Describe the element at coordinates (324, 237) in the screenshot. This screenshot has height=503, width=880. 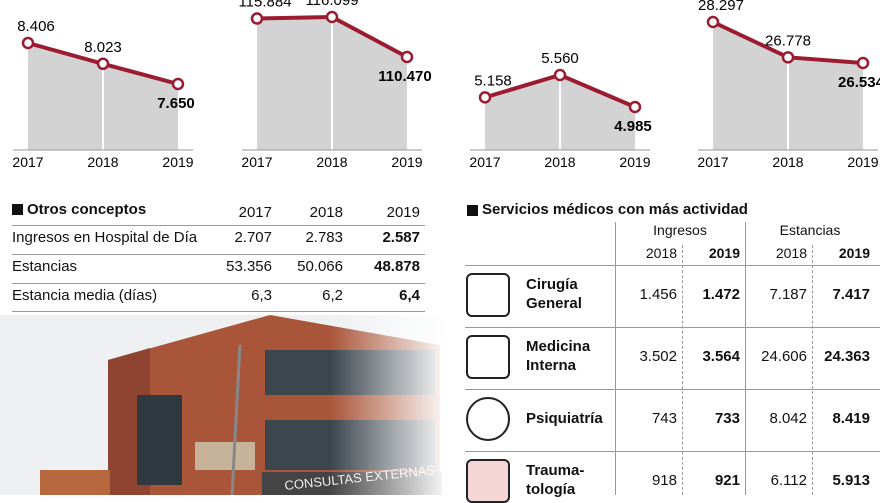
I see `cell: 2.783` at that location.